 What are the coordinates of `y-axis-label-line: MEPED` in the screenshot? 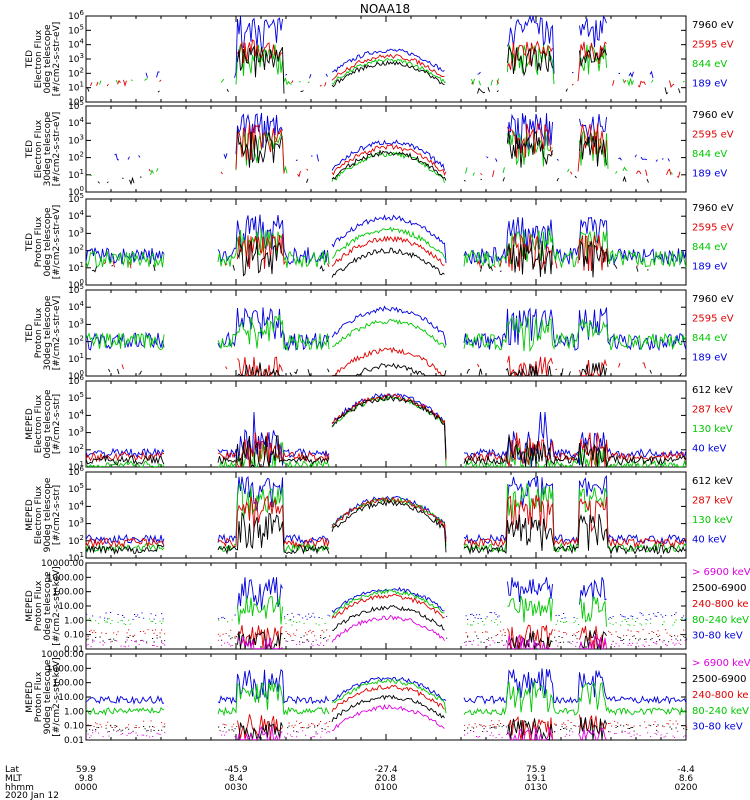 It's located at (30, 697).